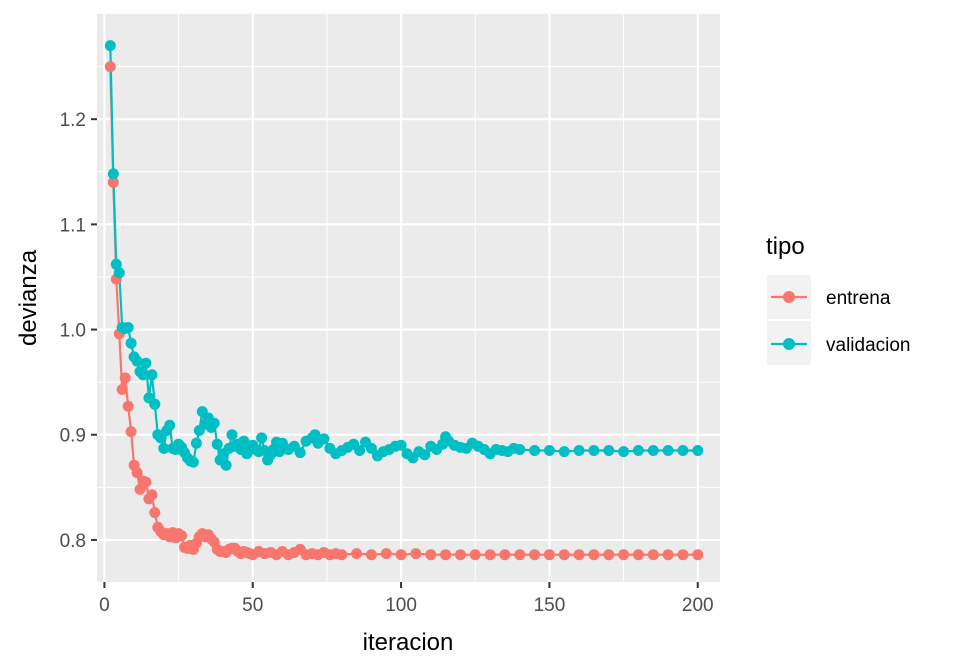  What do you see at coordinates (868, 345) in the screenshot?
I see `legend-label: validacion` at bounding box center [868, 345].